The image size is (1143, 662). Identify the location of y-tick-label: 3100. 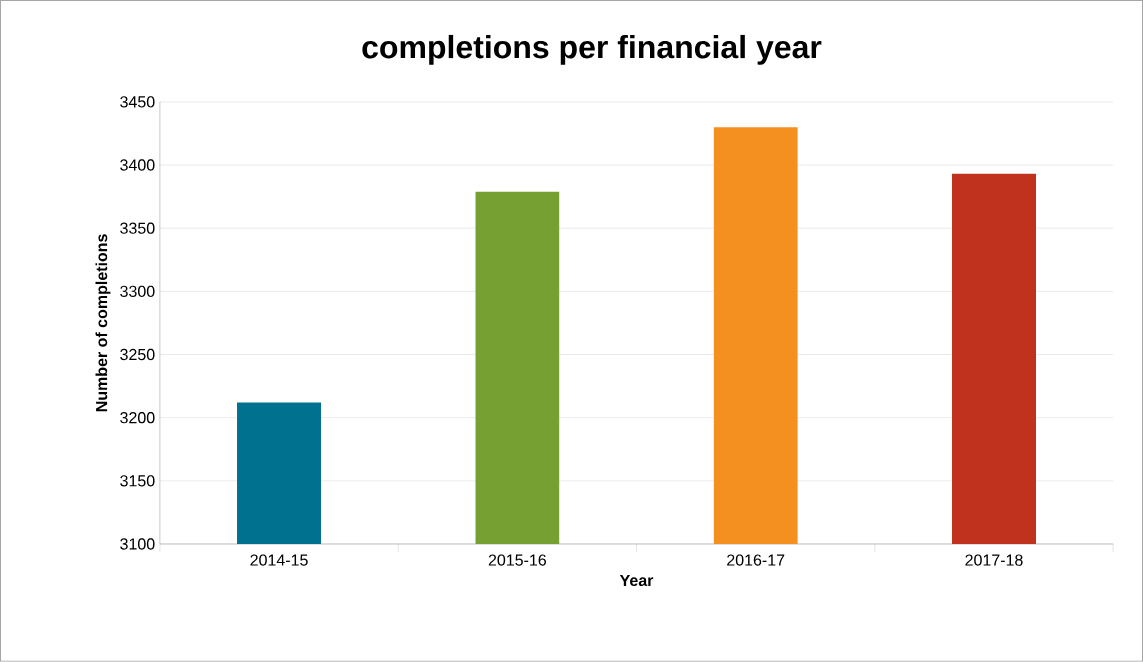
(137, 544).